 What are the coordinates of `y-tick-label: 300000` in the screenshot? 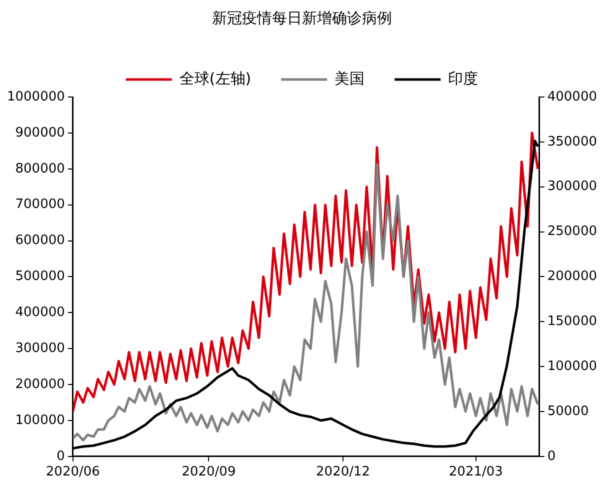 It's located at (40, 348).